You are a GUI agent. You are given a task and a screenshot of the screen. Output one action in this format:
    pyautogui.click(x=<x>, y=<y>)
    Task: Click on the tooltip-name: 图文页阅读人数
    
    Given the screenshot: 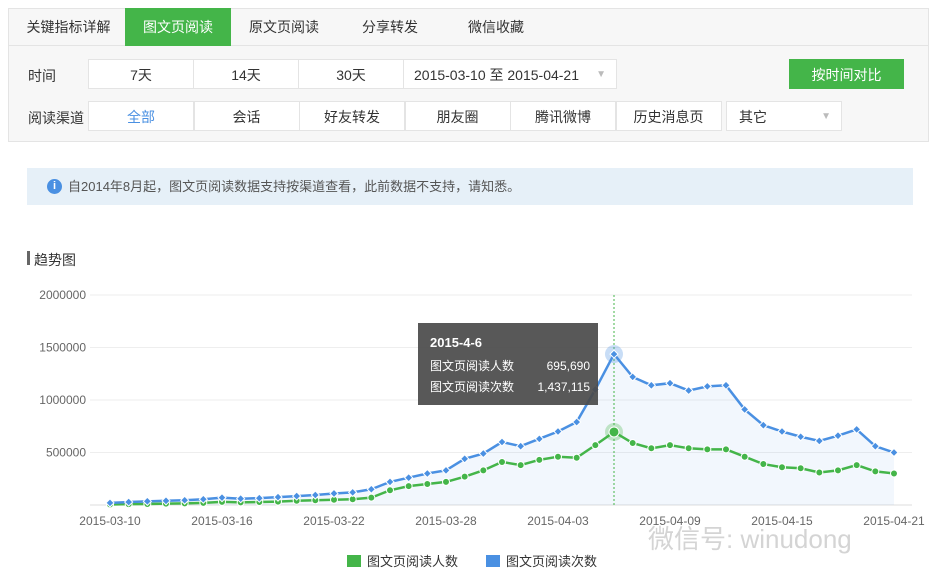 What is the action you would take?
    pyautogui.click(x=472, y=365)
    